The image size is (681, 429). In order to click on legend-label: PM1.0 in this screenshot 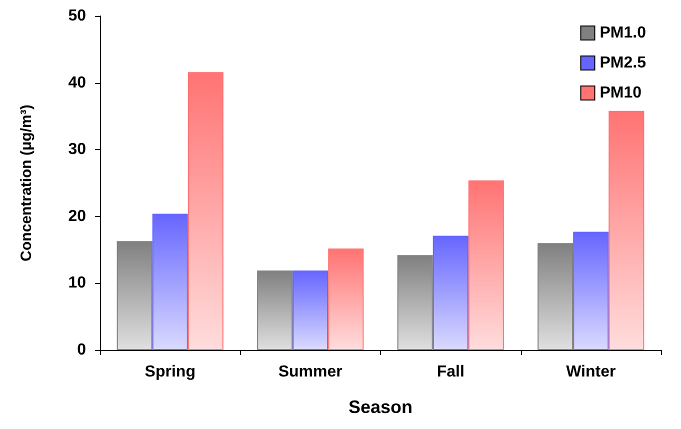, I will do `click(623, 33)`.